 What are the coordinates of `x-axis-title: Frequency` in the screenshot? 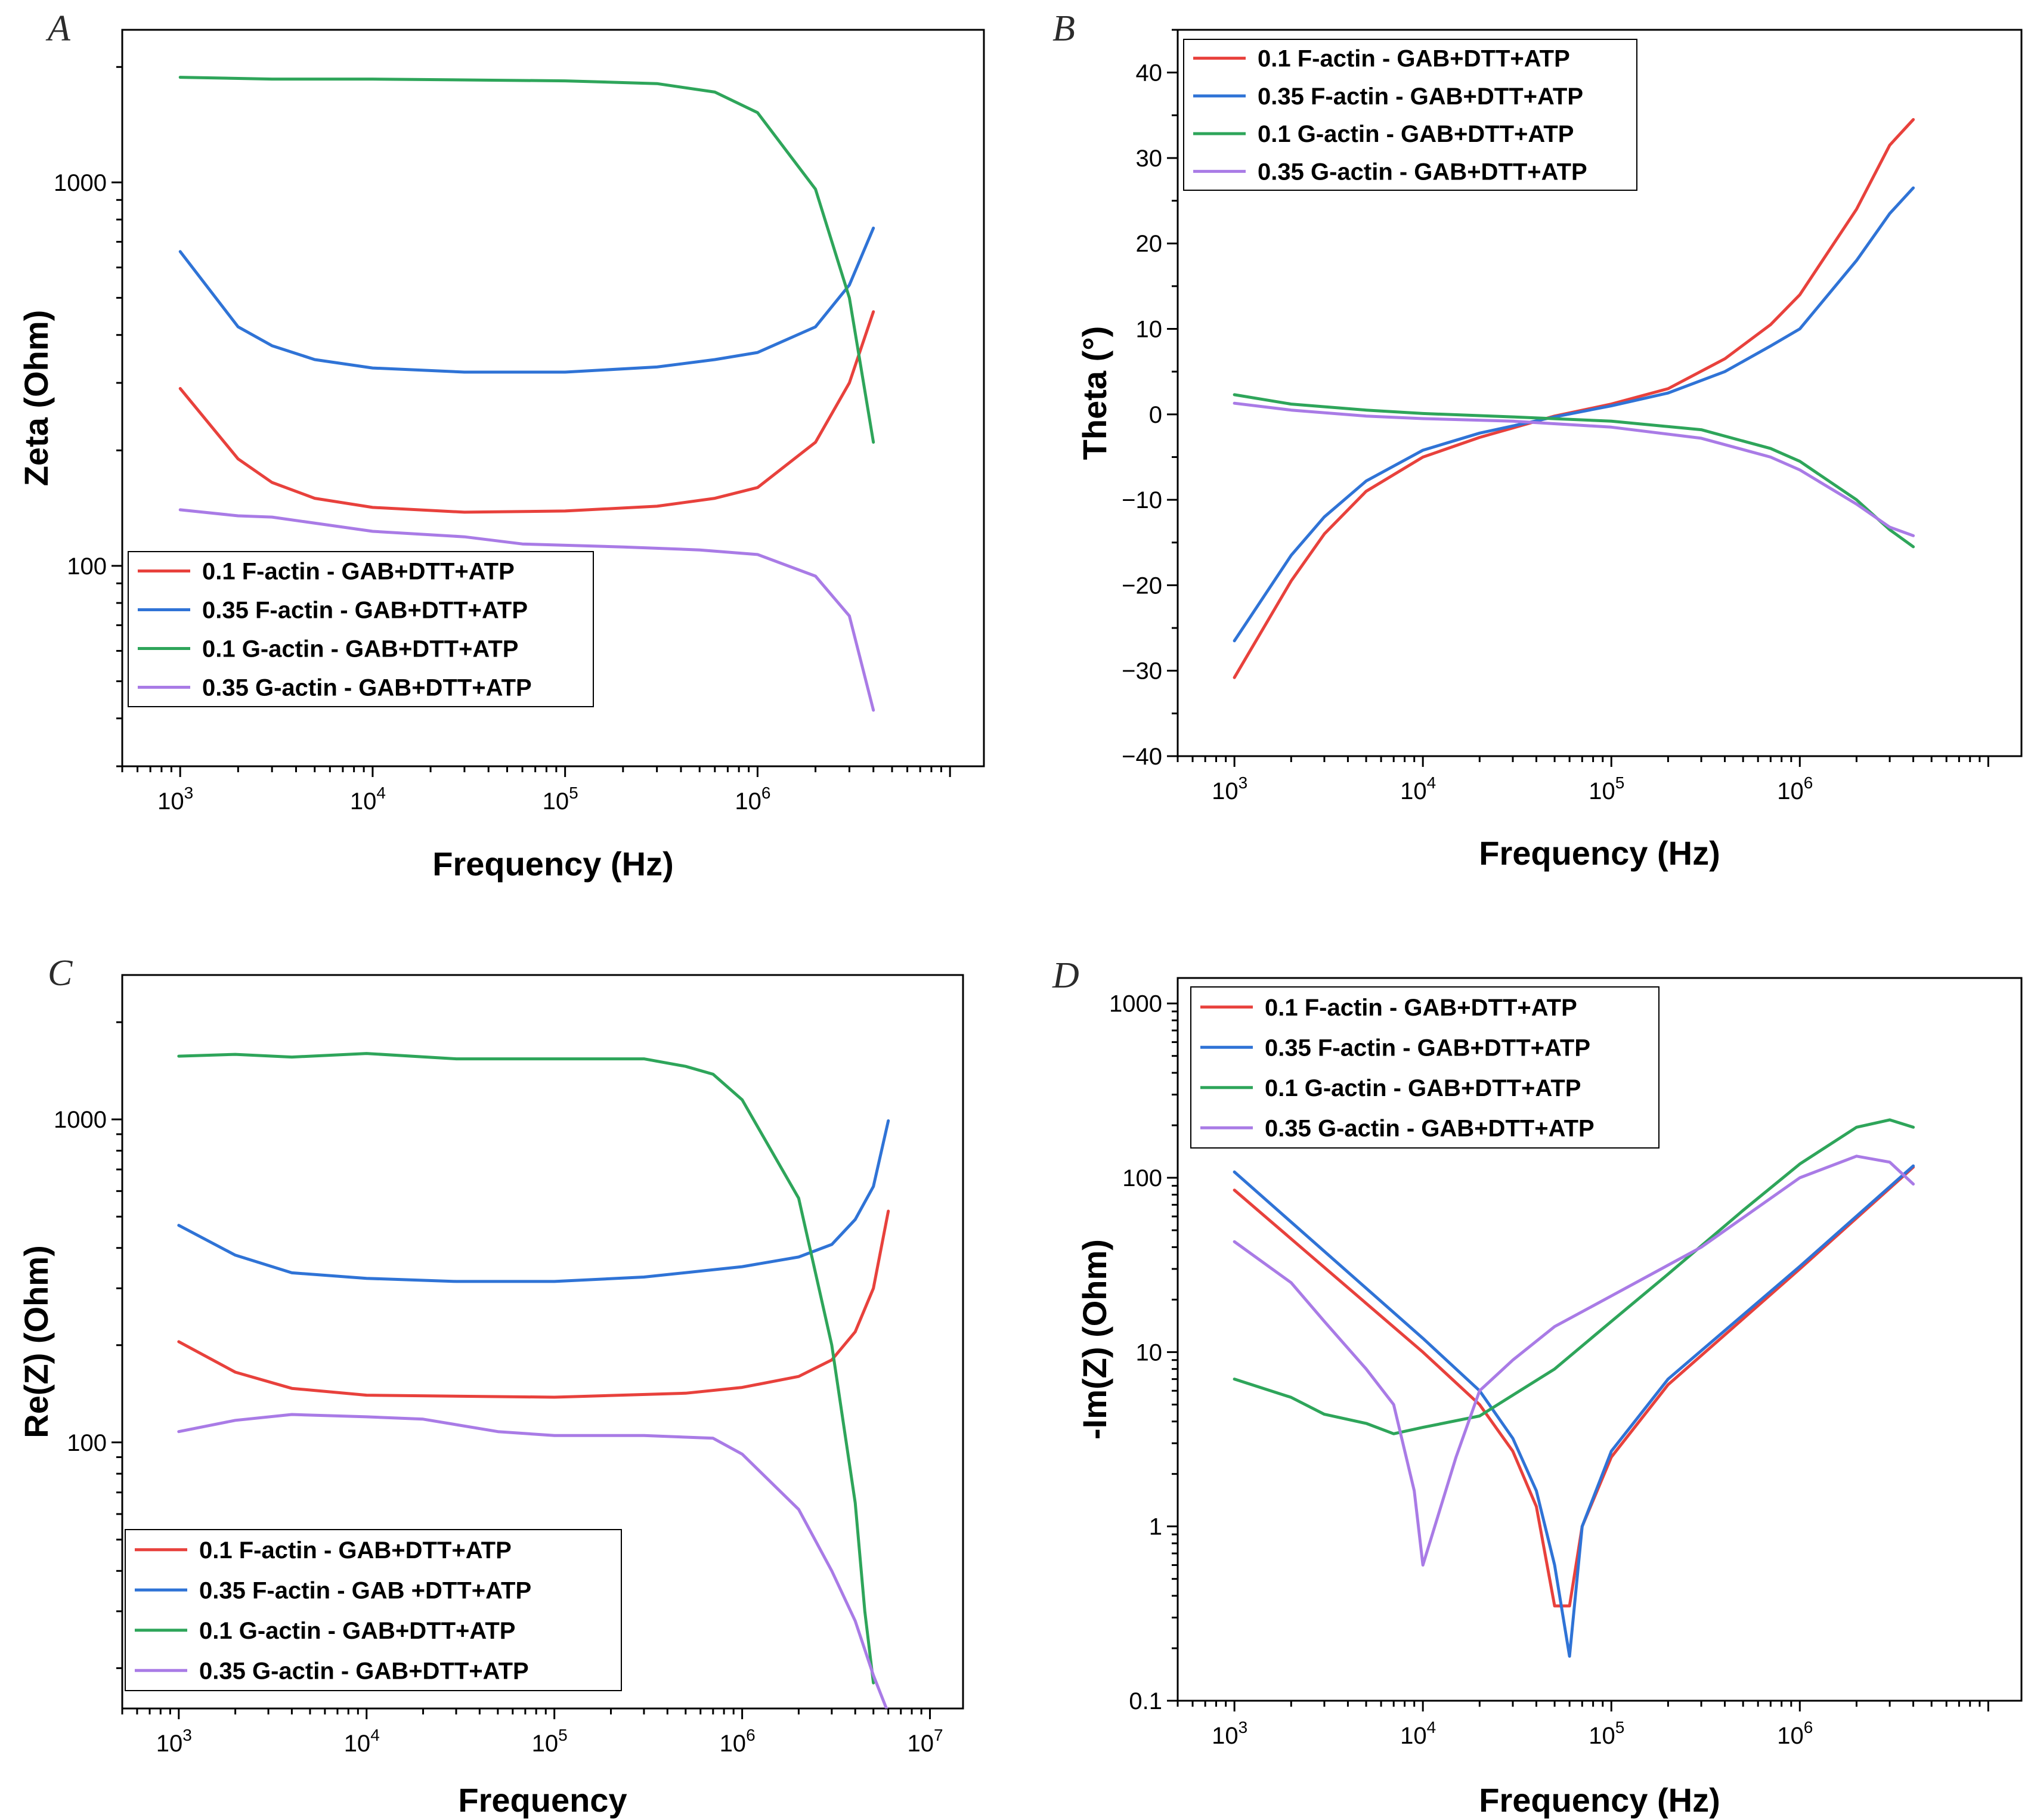 It's located at (542, 1800).